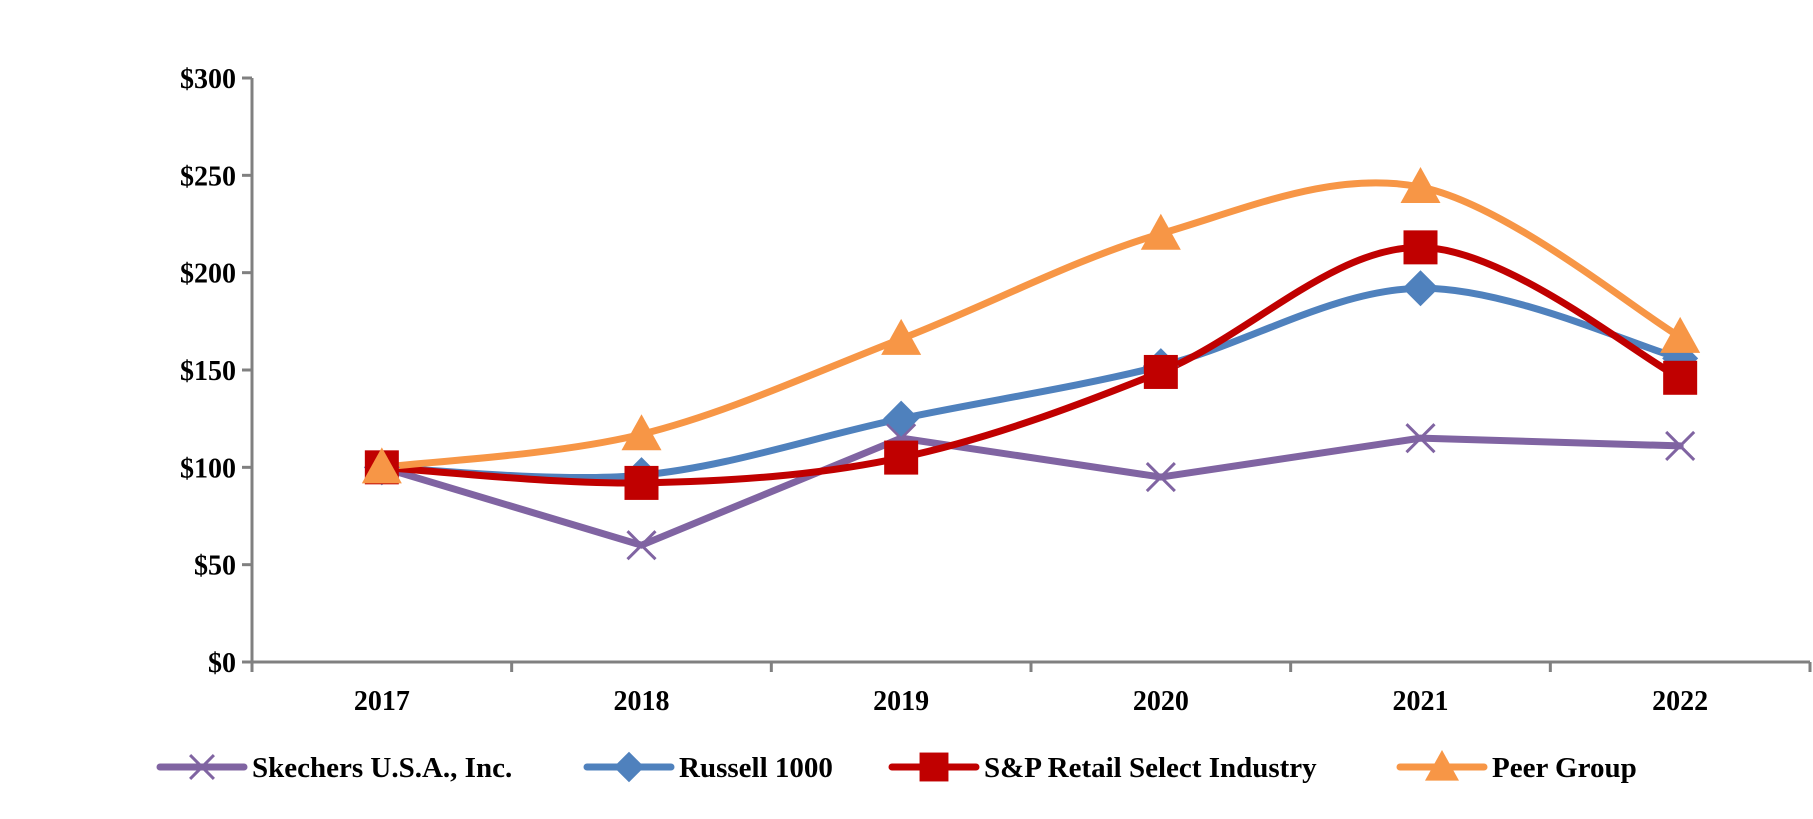 The height and width of the screenshot is (819, 1813). Describe the element at coordinates (1680, 701) in the screenshot. I see `x-tick-label: 2022` at that location.